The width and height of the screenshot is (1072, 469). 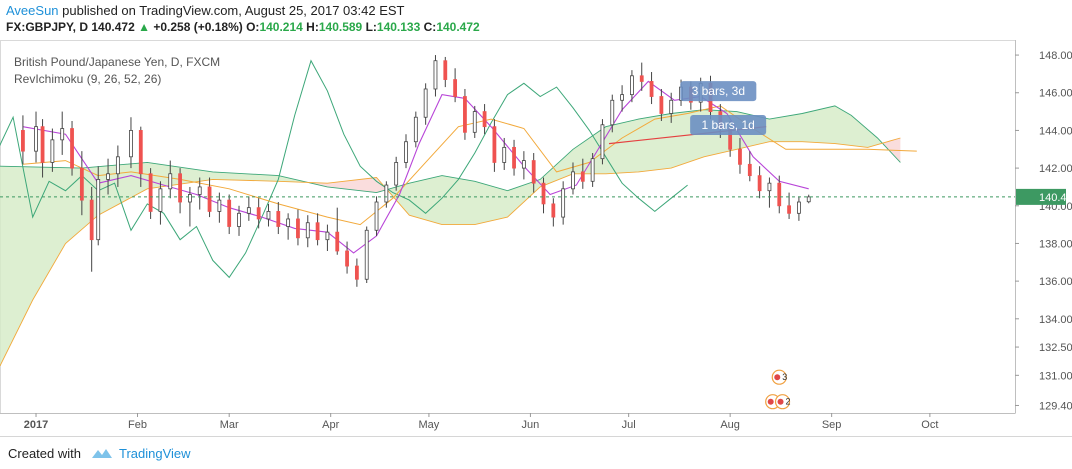 What do you see at coordinates (832, 425) in the screenshot?
I see `x-tick-label: Sep` at bounding box center [832, 425].